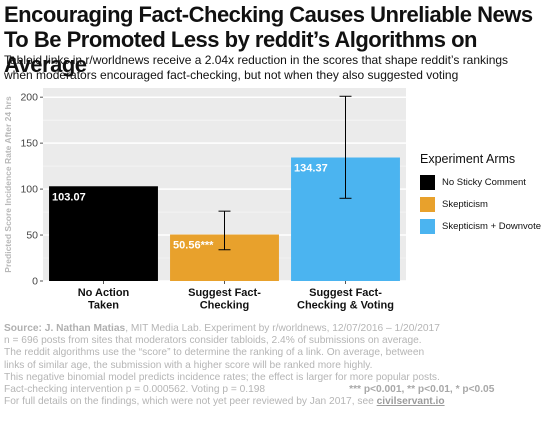  Describe the element at coordinates (410, 402) in the screenshot. I see `civilservant-link: civilservant.io` at that location.